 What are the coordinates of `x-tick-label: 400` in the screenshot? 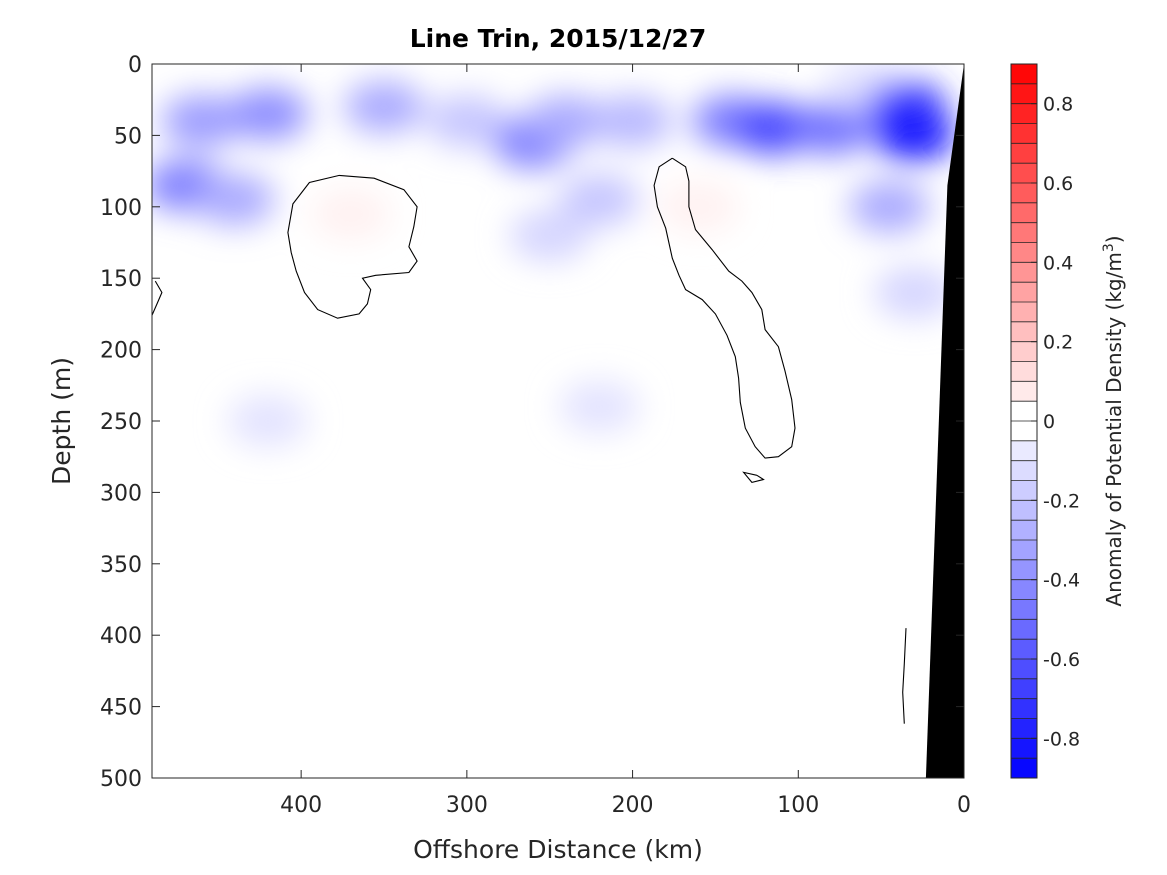 It's located at (301, 805).